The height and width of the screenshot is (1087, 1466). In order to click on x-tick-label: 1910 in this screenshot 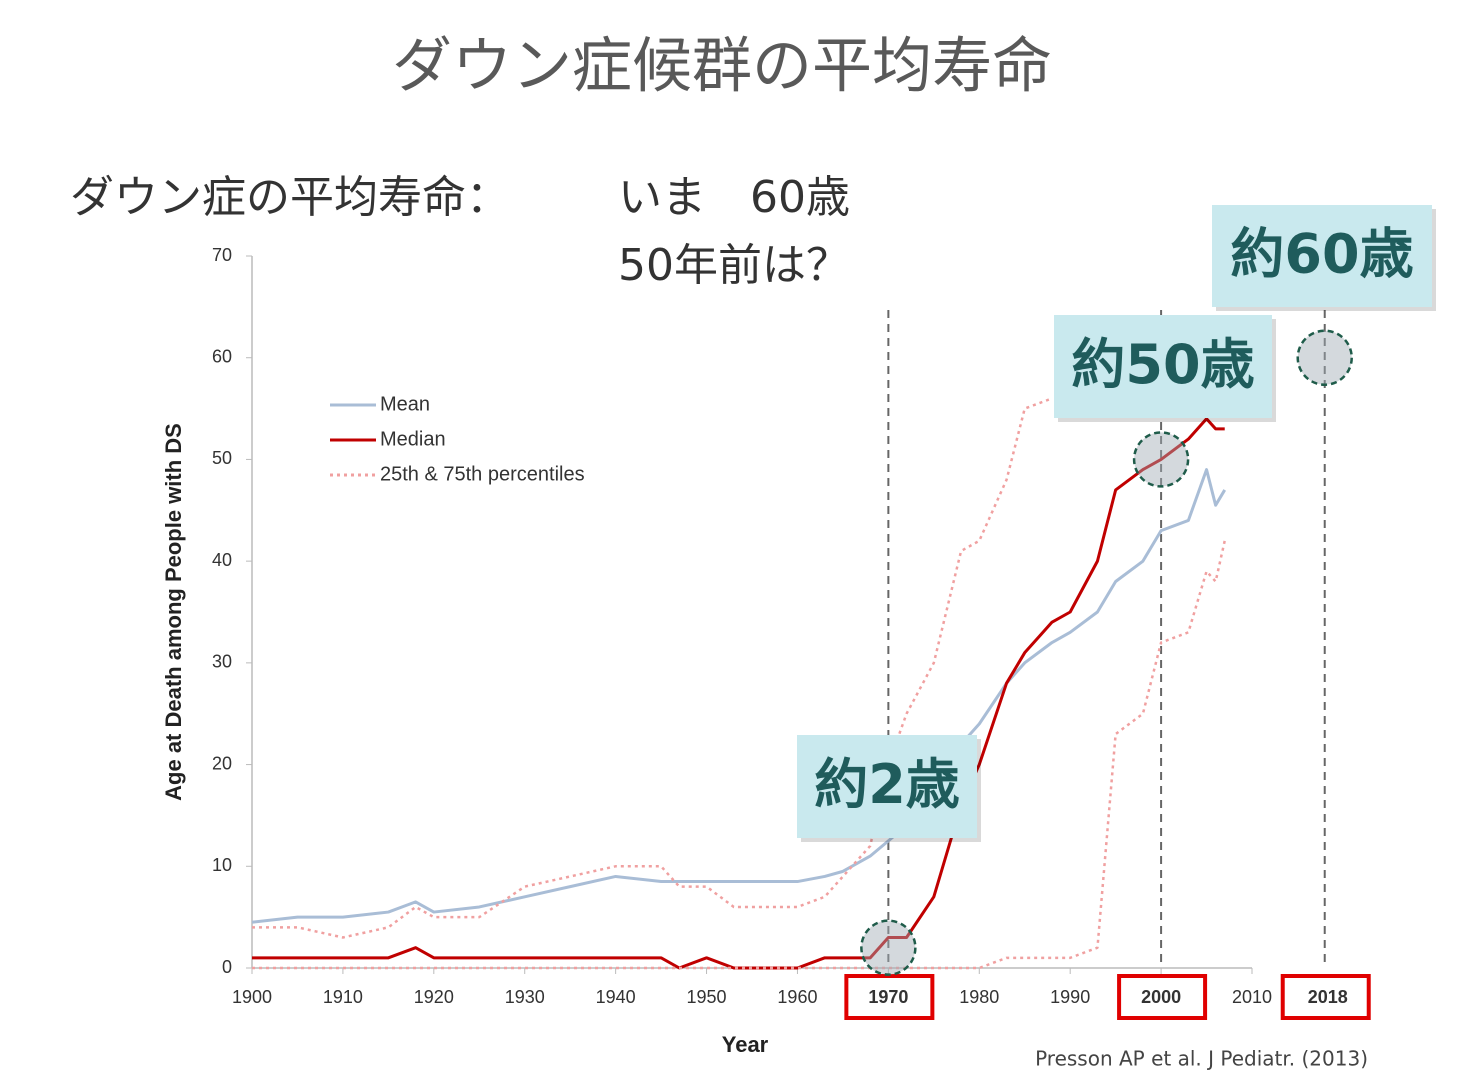, I will do `click(343, 997)`.